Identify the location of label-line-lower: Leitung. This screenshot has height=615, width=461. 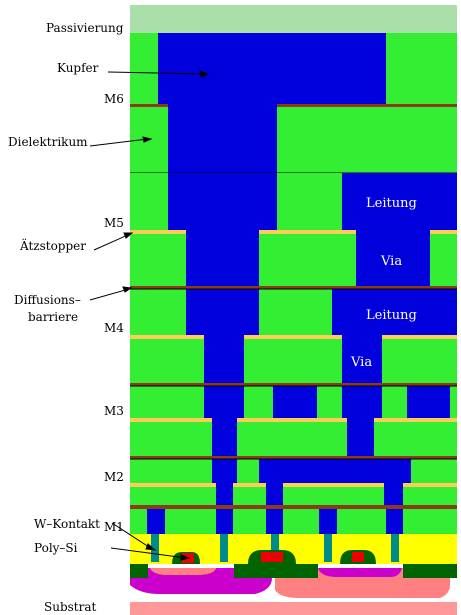
(391, 315).